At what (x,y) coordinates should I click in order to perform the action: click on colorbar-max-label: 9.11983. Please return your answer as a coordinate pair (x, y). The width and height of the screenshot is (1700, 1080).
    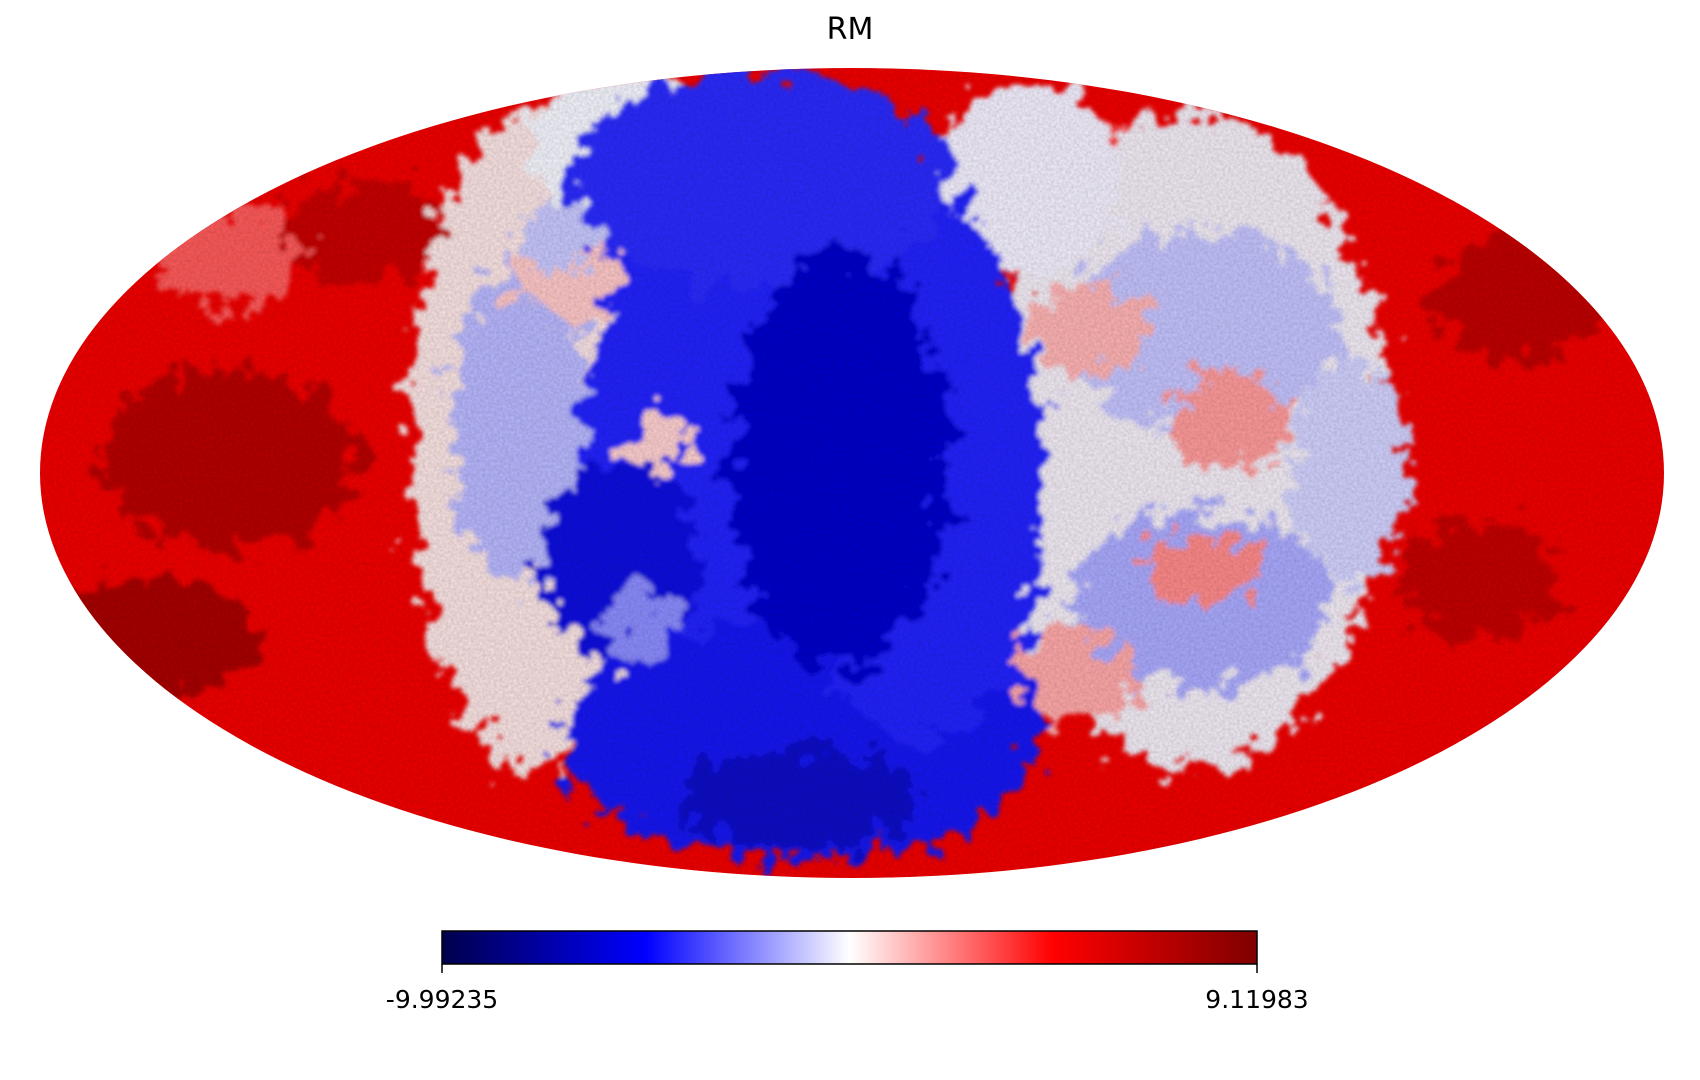
    Looking at the image, I should click on (1257, 999).